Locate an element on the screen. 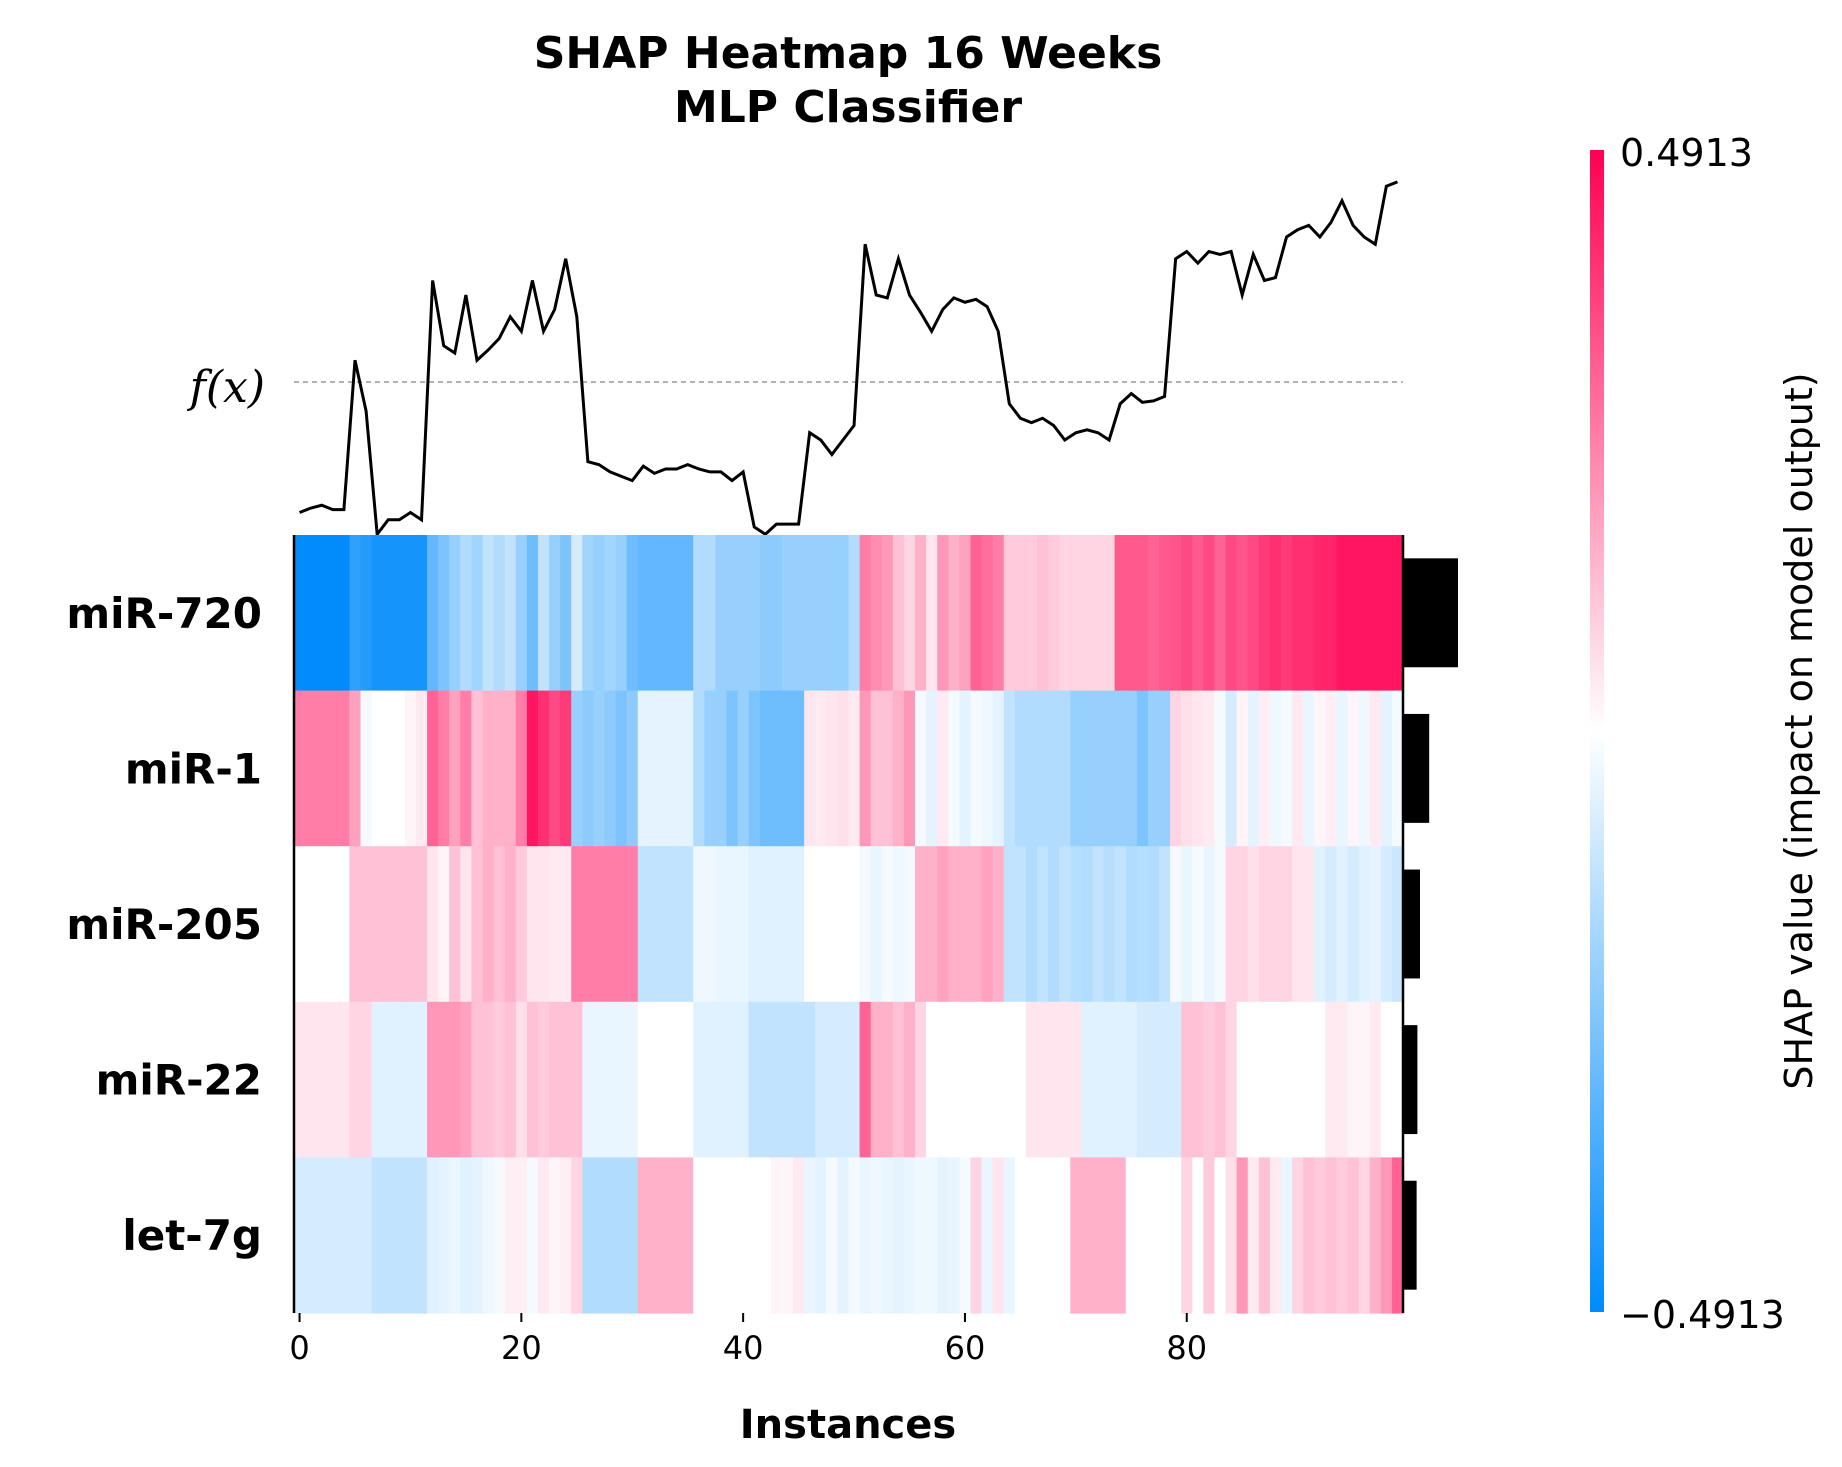 This screenshot has height=1467, width=1842. chart-title-line-2: MLP Classifier is located at coordinates (848, 107).